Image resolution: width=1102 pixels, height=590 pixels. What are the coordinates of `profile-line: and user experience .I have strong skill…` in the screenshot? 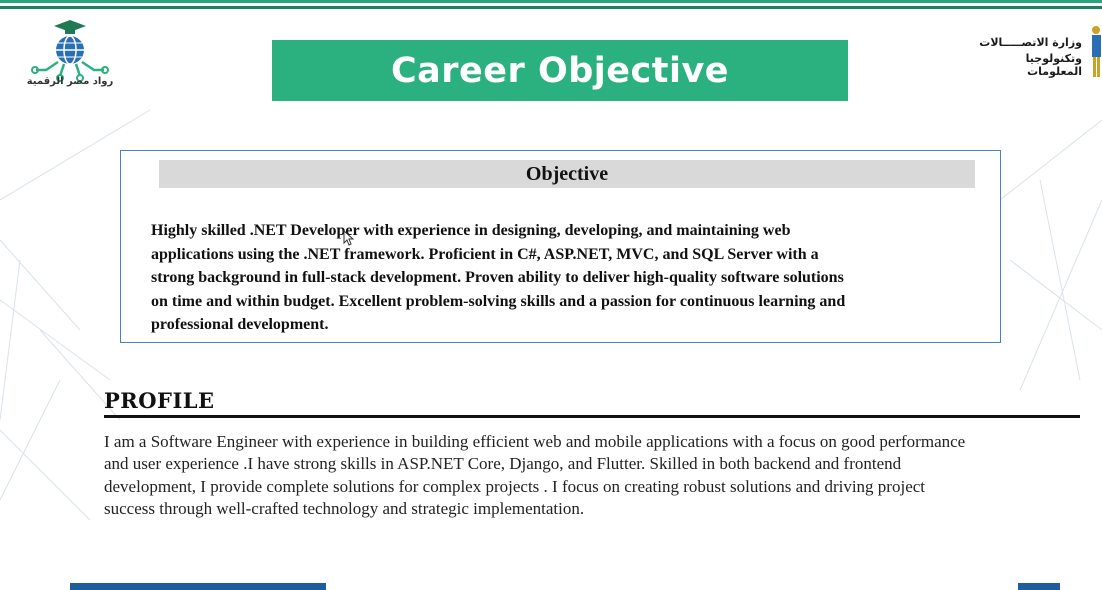 It's located at (503, 464).